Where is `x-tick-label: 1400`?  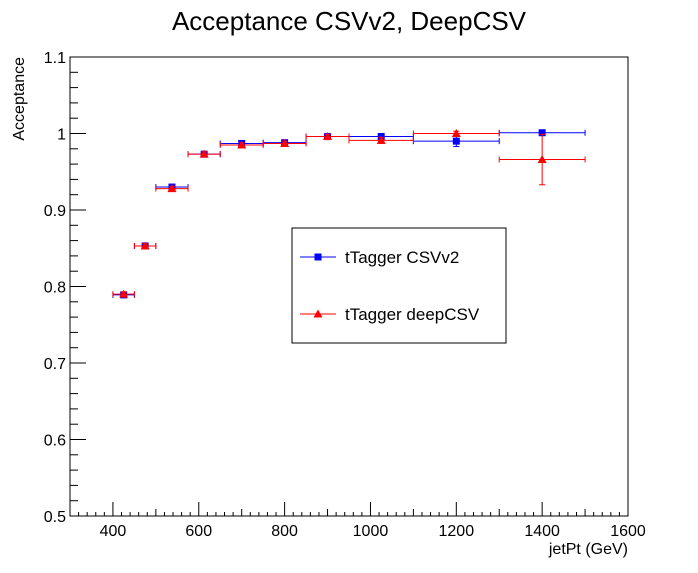
x-tick-label: 1400 is located at coordinates (542, 531).